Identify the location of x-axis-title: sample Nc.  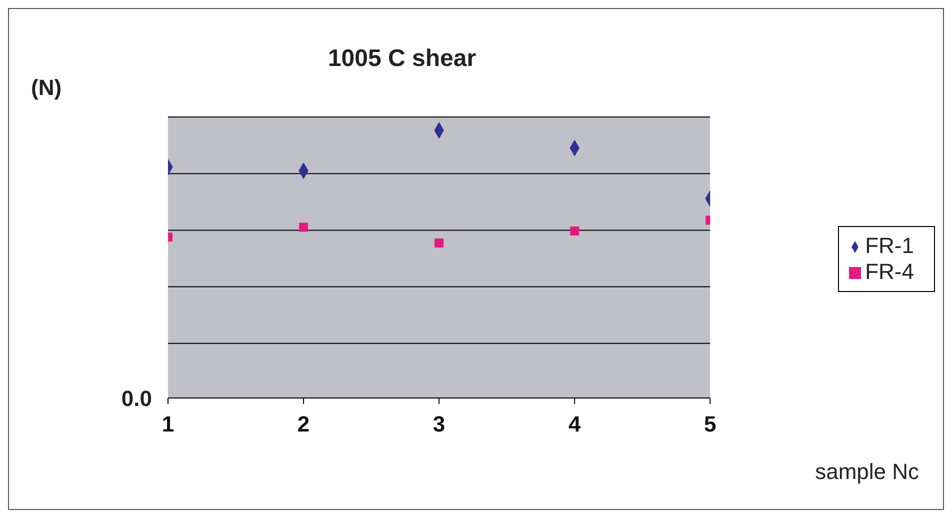
(867, 472).